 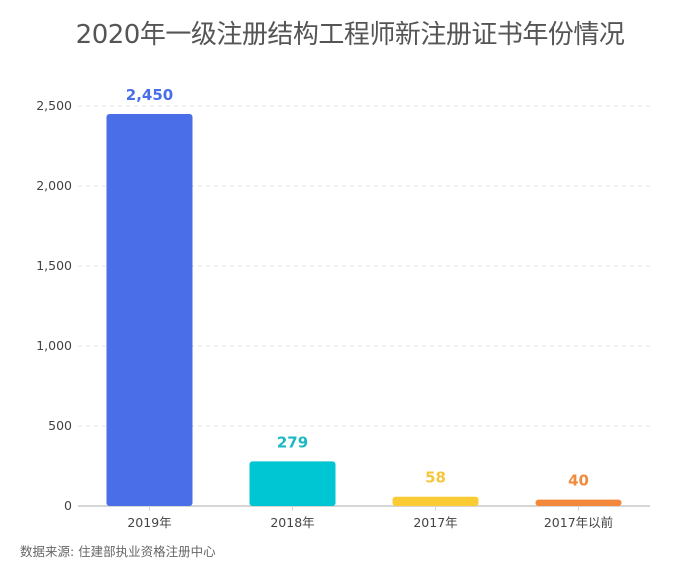 I want to click on x-tick-label: 2017年以前, so click(x=578, y=522).